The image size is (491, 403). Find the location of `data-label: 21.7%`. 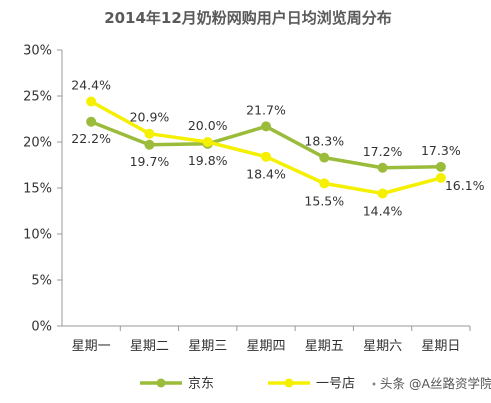

data-label: 21.7% is located at coordinates (266, 109).